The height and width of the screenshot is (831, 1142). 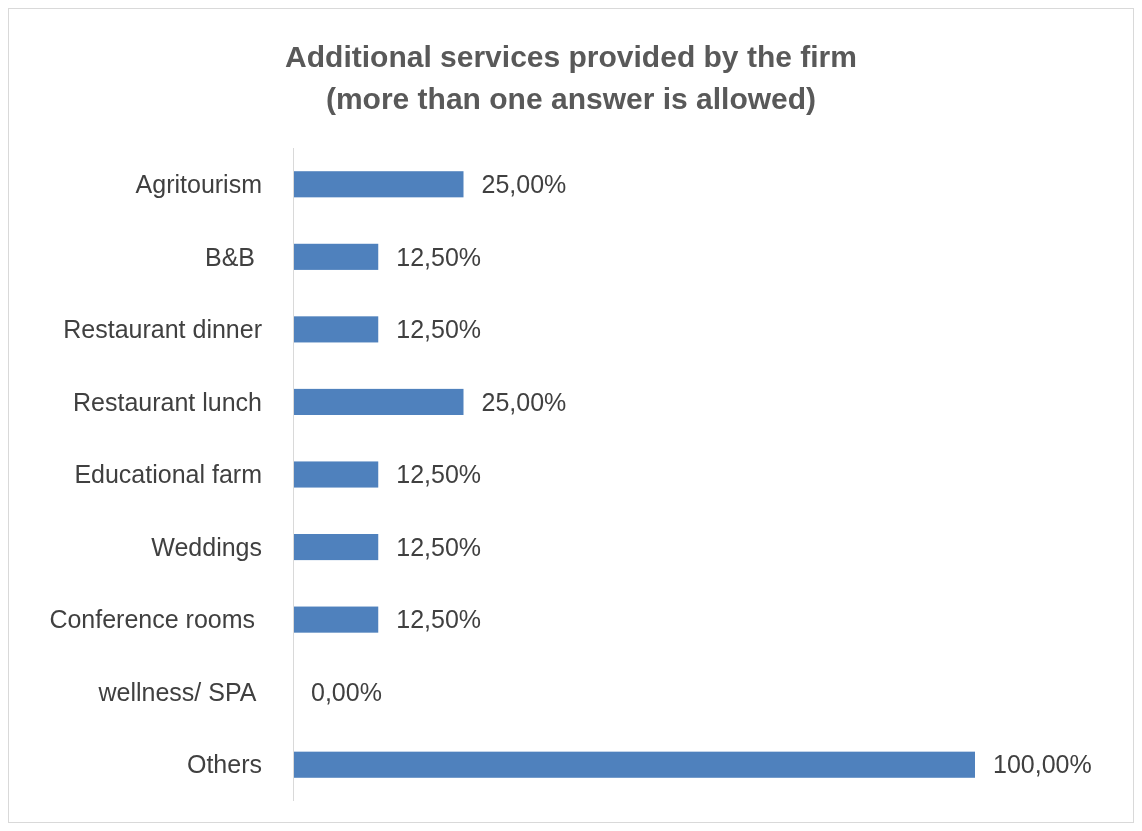 I want to click on y-tick-label: Conference rooms, so click(x=155, y=619).